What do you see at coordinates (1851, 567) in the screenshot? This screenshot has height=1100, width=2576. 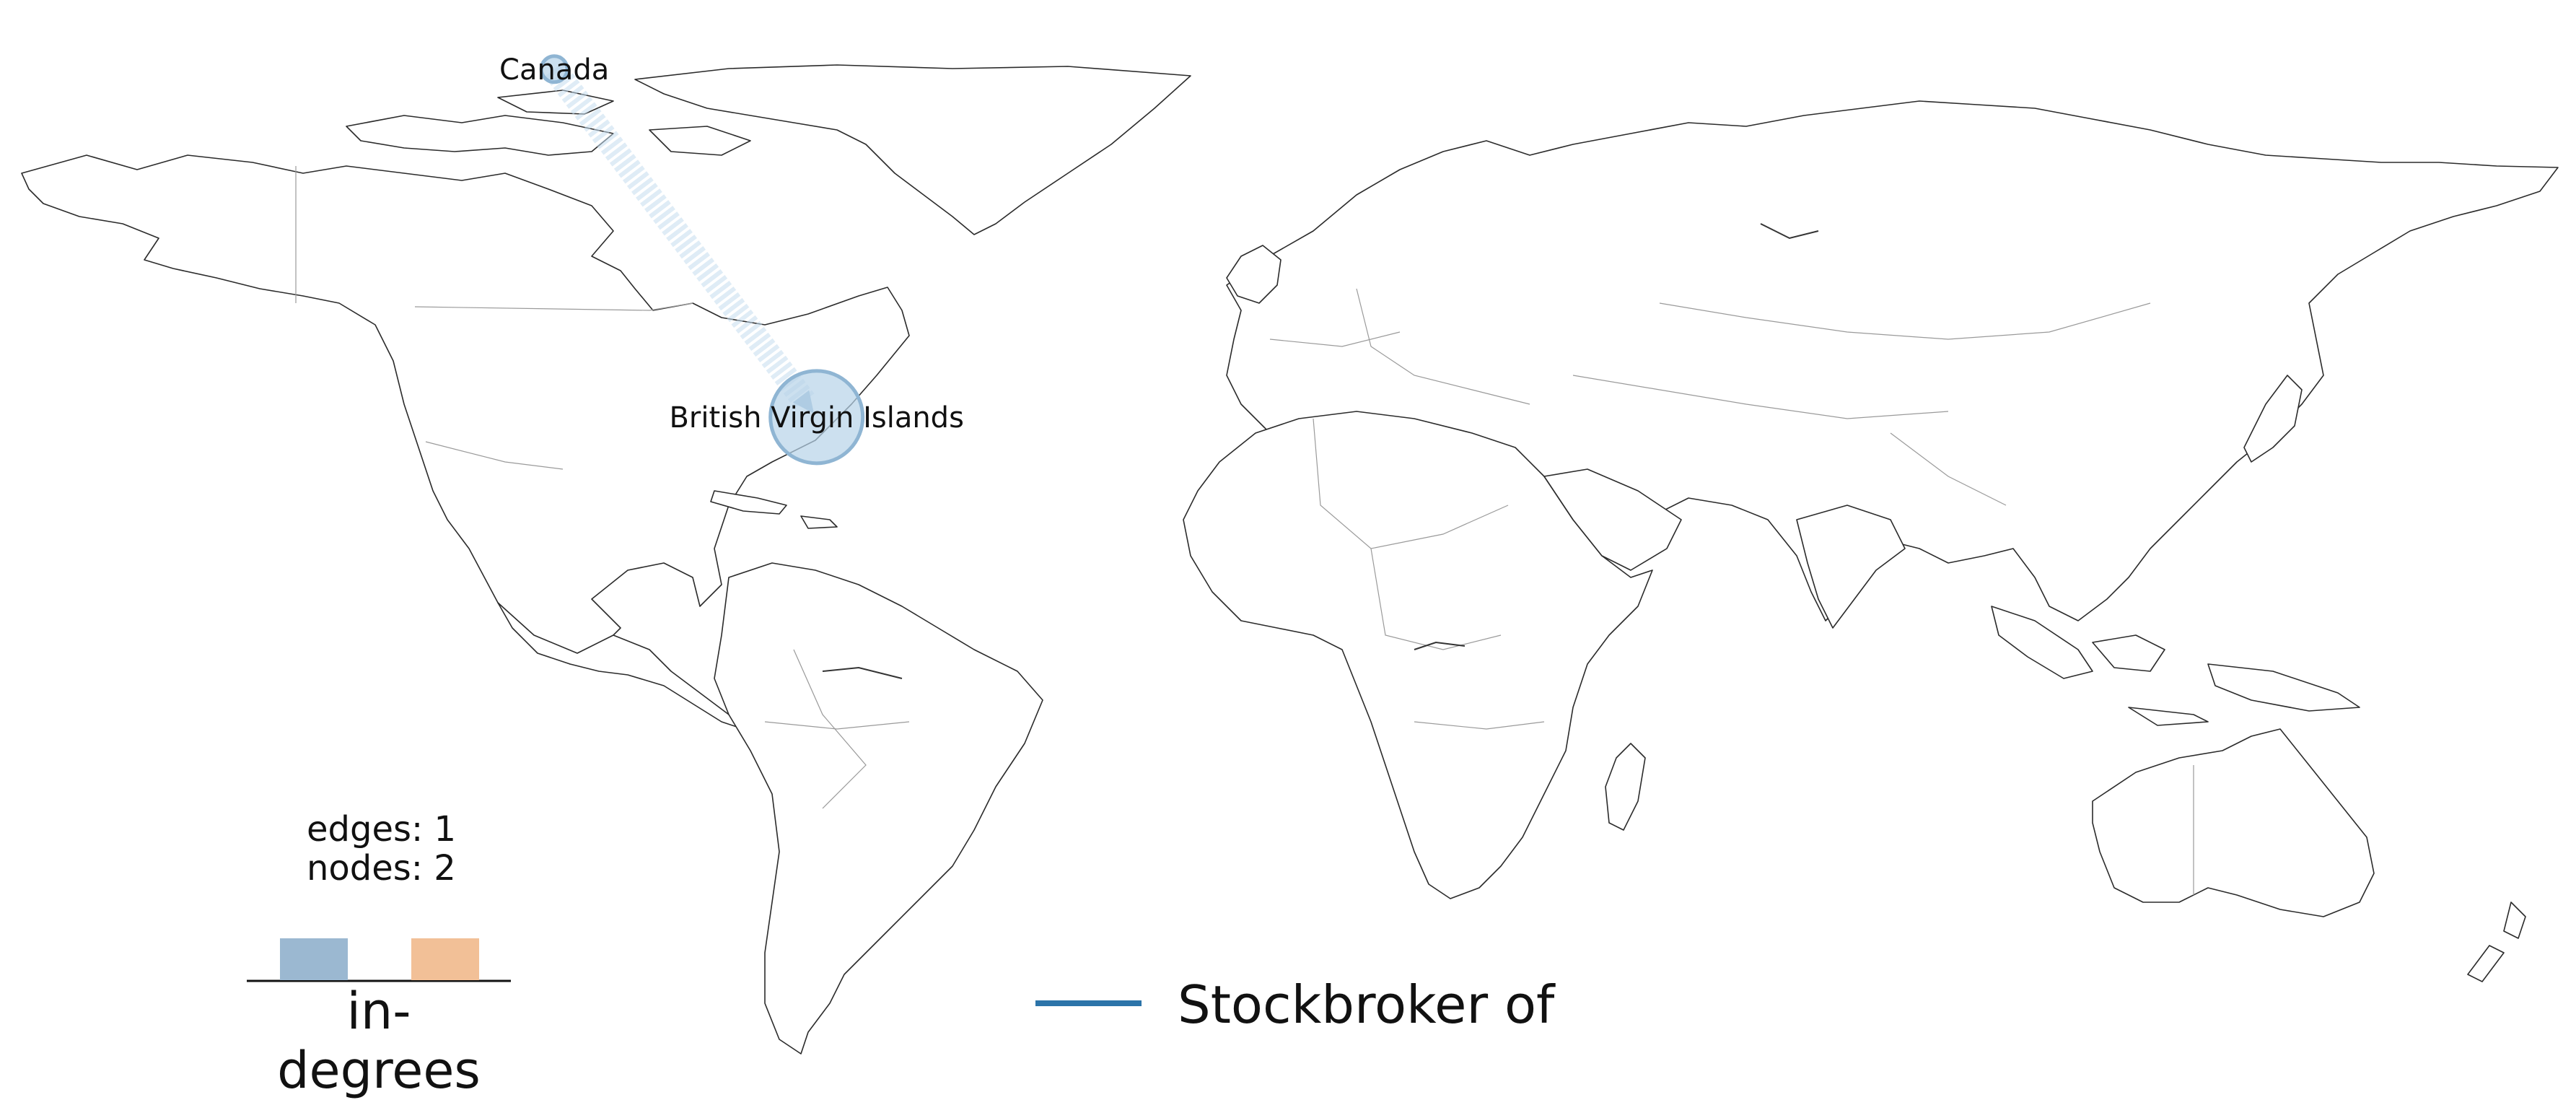 I see `indian-subcontinent` at bounding box center [1851, 567].